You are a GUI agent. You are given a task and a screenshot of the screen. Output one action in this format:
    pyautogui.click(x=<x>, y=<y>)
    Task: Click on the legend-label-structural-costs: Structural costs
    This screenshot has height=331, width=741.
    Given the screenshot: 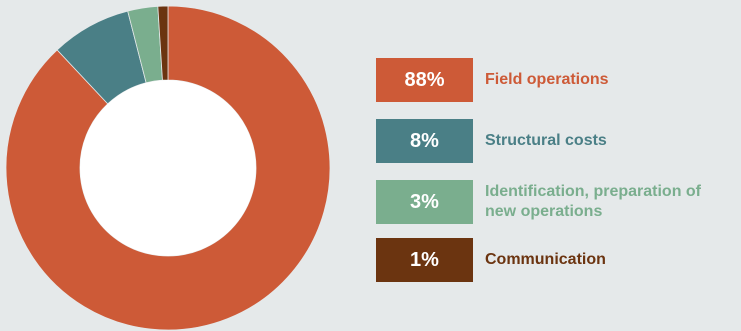 What is the action you would take?
    pyautogui.click(x=546, y=140)
    